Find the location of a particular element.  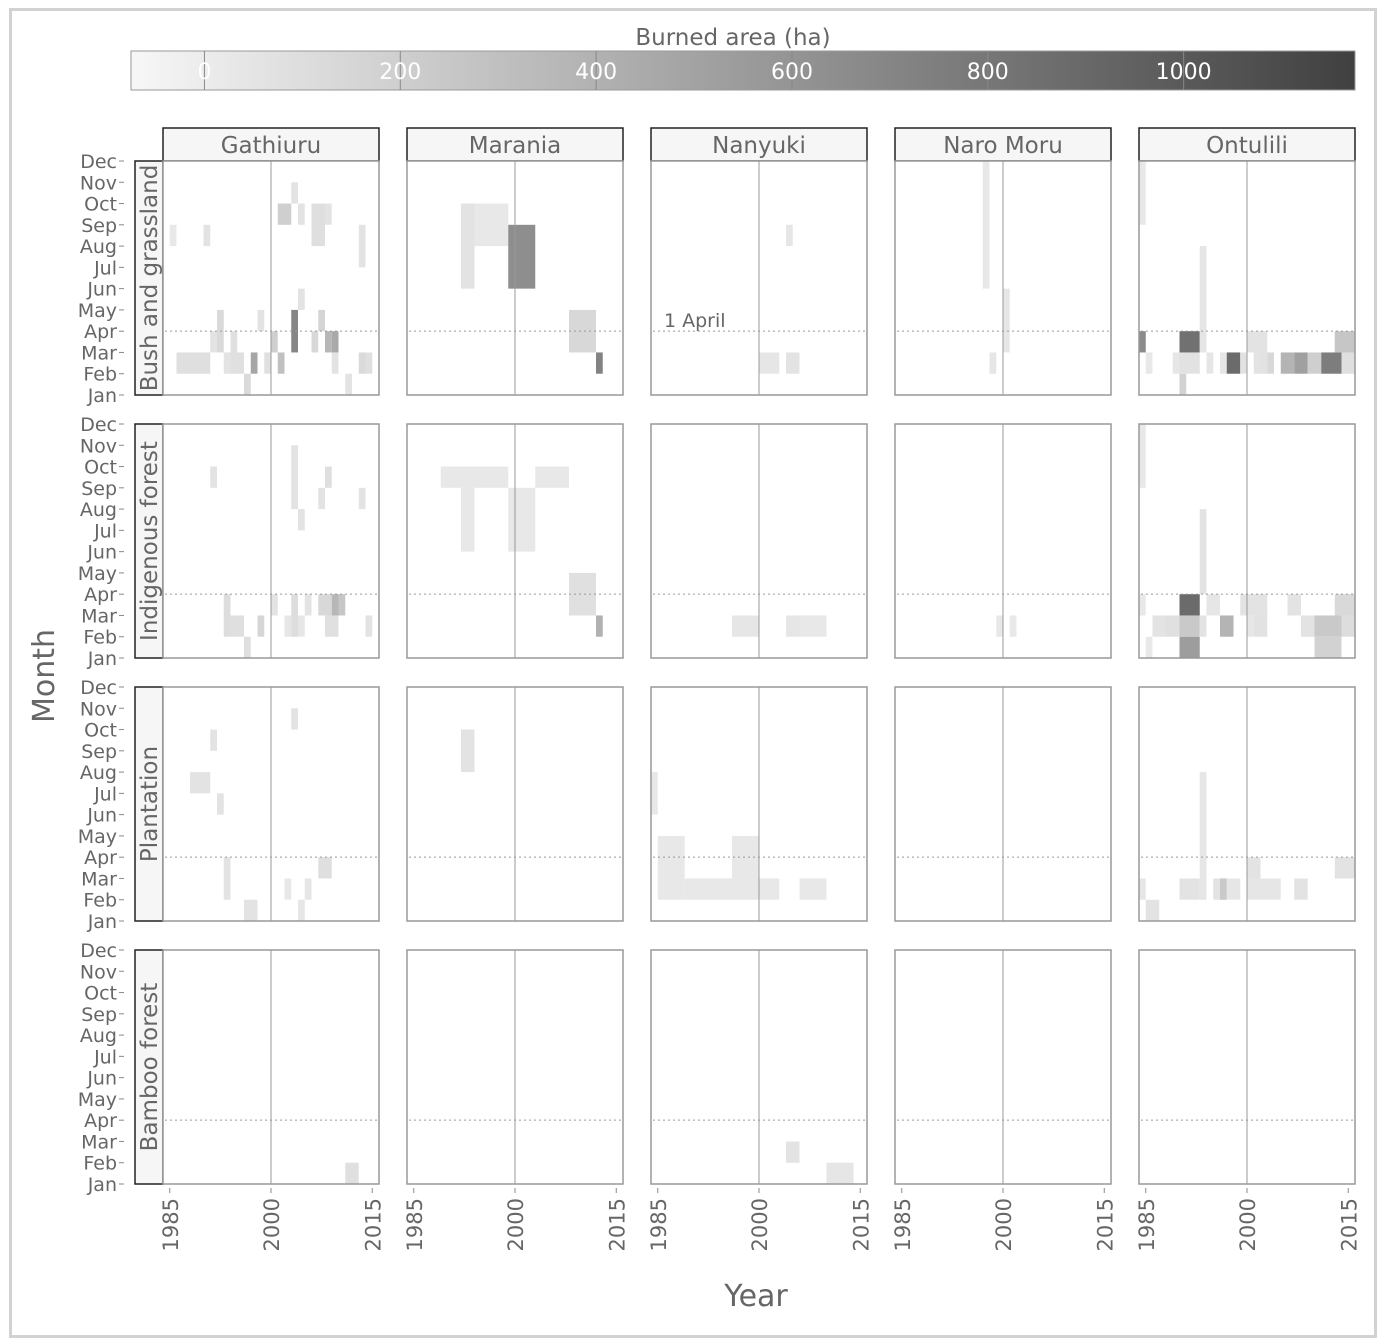

x-tick-label: 2015 is located at coordinates (1105, 1224).